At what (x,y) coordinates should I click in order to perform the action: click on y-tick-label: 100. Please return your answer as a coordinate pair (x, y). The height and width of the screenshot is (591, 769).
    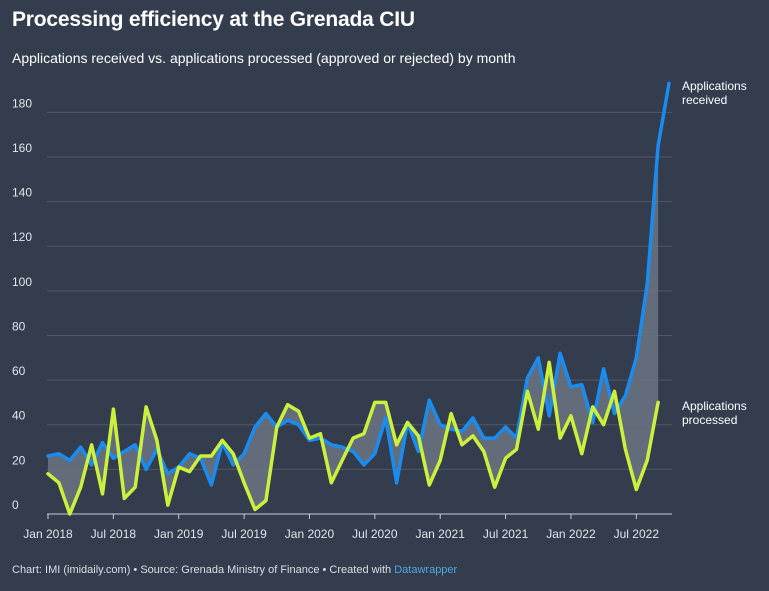
    Looking at the image, I should click on (22, 282).